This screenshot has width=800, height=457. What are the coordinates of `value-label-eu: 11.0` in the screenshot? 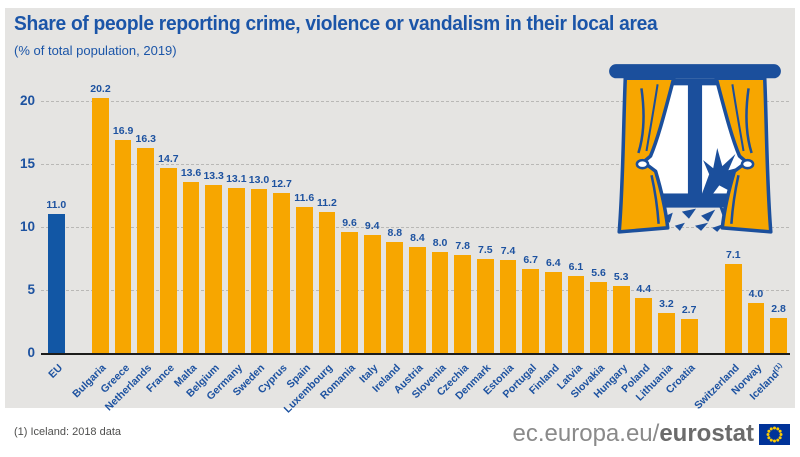 It's located at (56, 205).